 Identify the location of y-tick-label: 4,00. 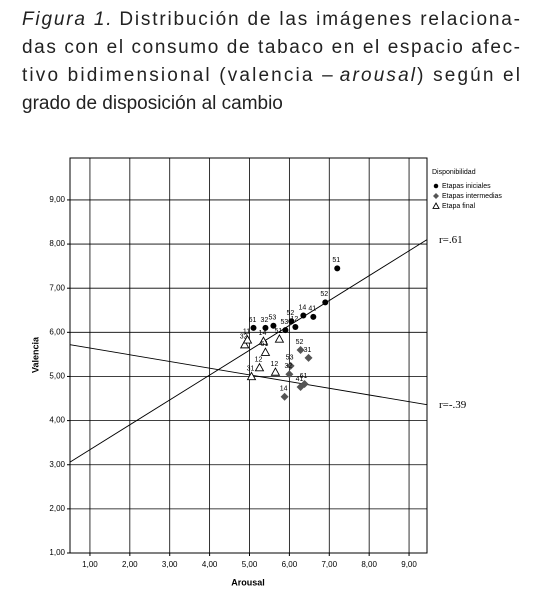
(57, 420).